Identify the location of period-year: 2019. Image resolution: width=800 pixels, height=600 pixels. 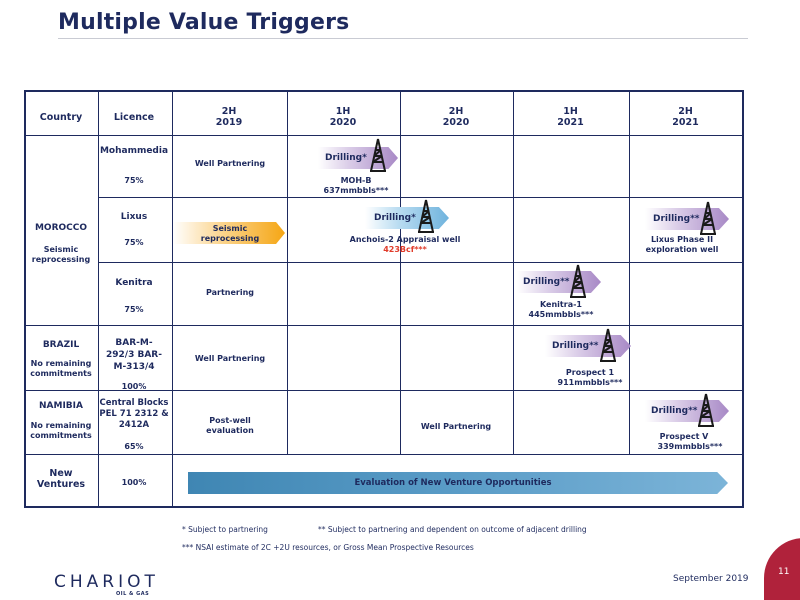
(229, 122).